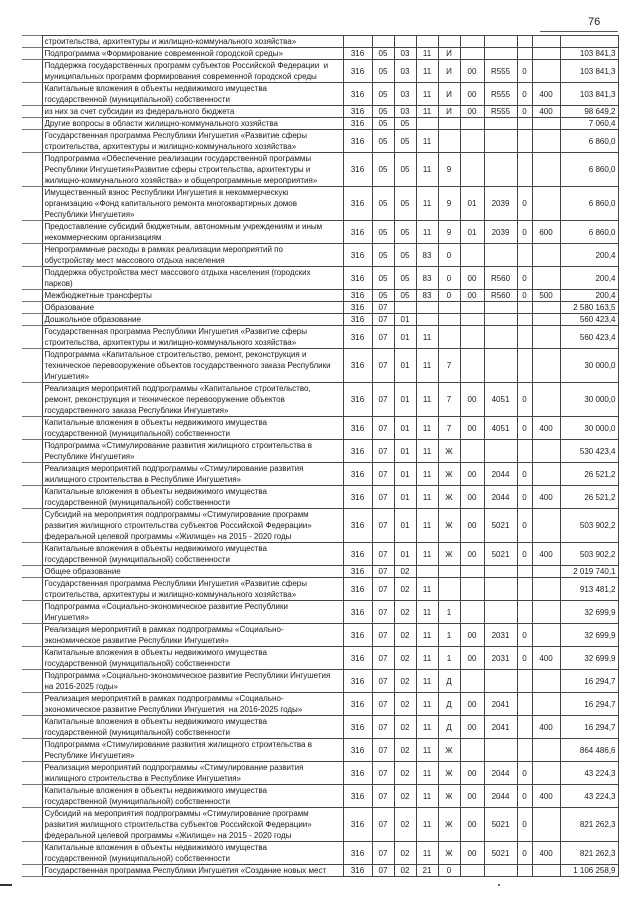 Image resolution: width=640 pixels, height=905 pixels. I want to click on row-name: Общее образование, so click(192, 571).